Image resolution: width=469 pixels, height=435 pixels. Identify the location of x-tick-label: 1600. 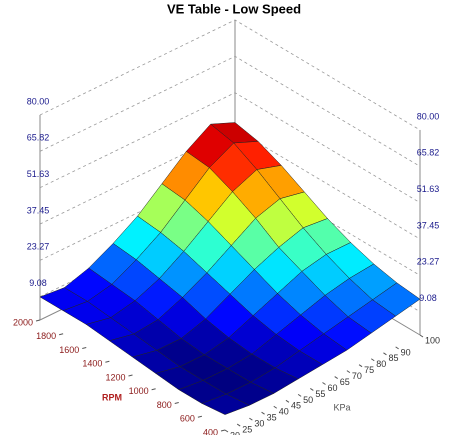
(69, 350).